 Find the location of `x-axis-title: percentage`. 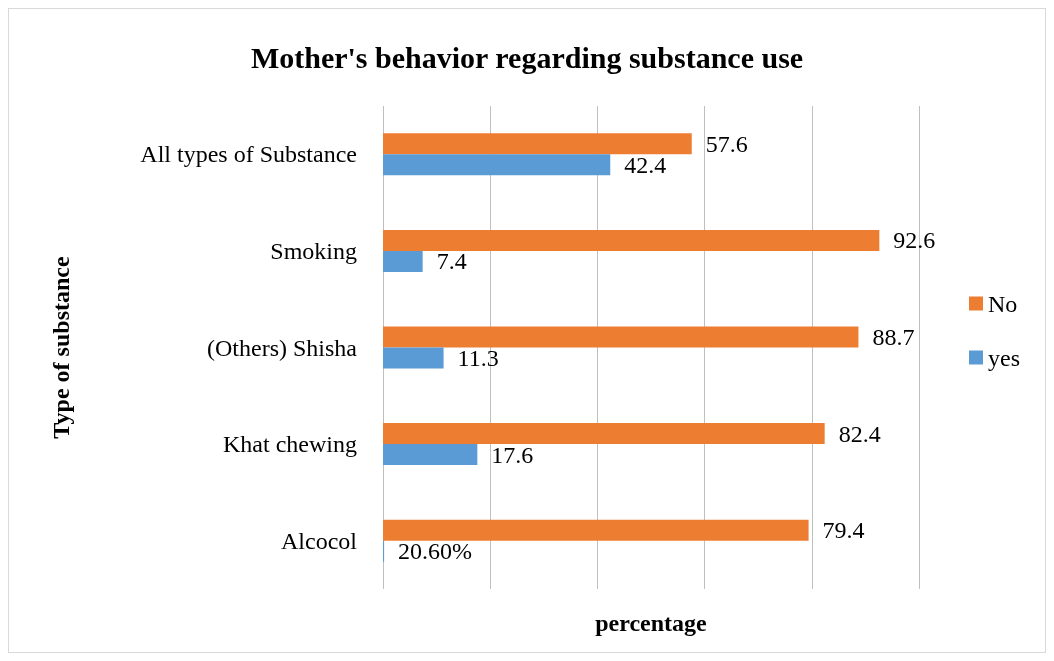

x-axis-title: percentage is located at coordinates (651, 623).